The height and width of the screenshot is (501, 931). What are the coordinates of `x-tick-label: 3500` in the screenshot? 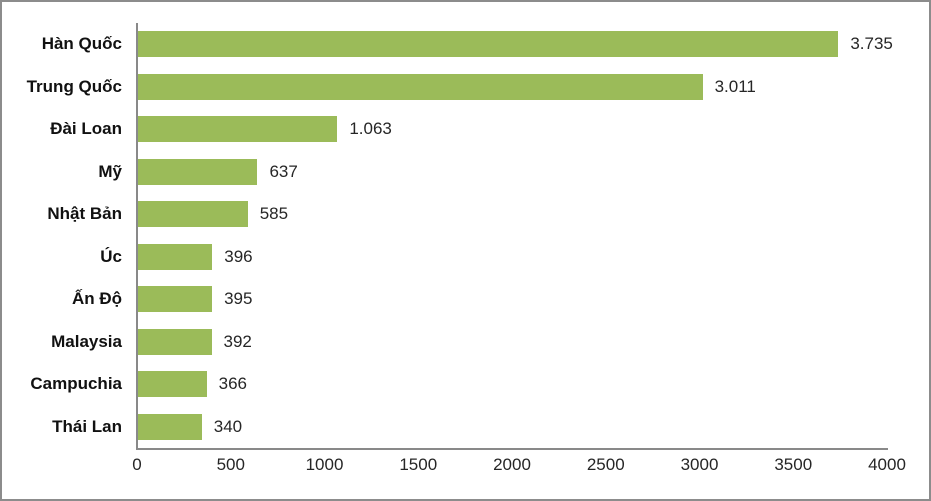 It's located at (793, 464).